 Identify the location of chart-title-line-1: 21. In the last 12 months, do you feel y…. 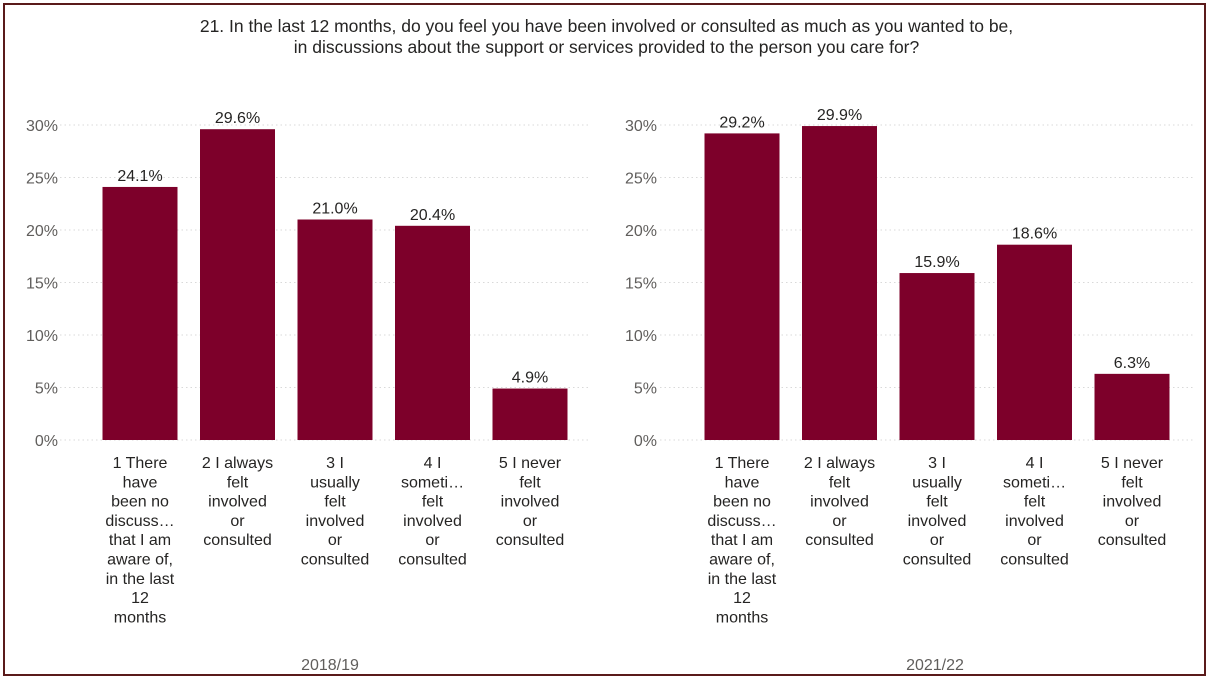
(606, 26).